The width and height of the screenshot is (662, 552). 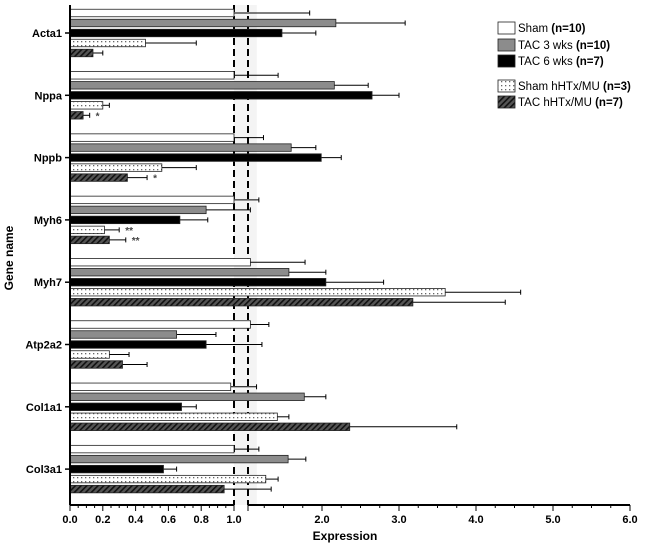 What do you see at coordinates (560, 87) in the screenshot?
I see `legend-series-name: Sham hHTx/MU` at bounding box center [560, 87].